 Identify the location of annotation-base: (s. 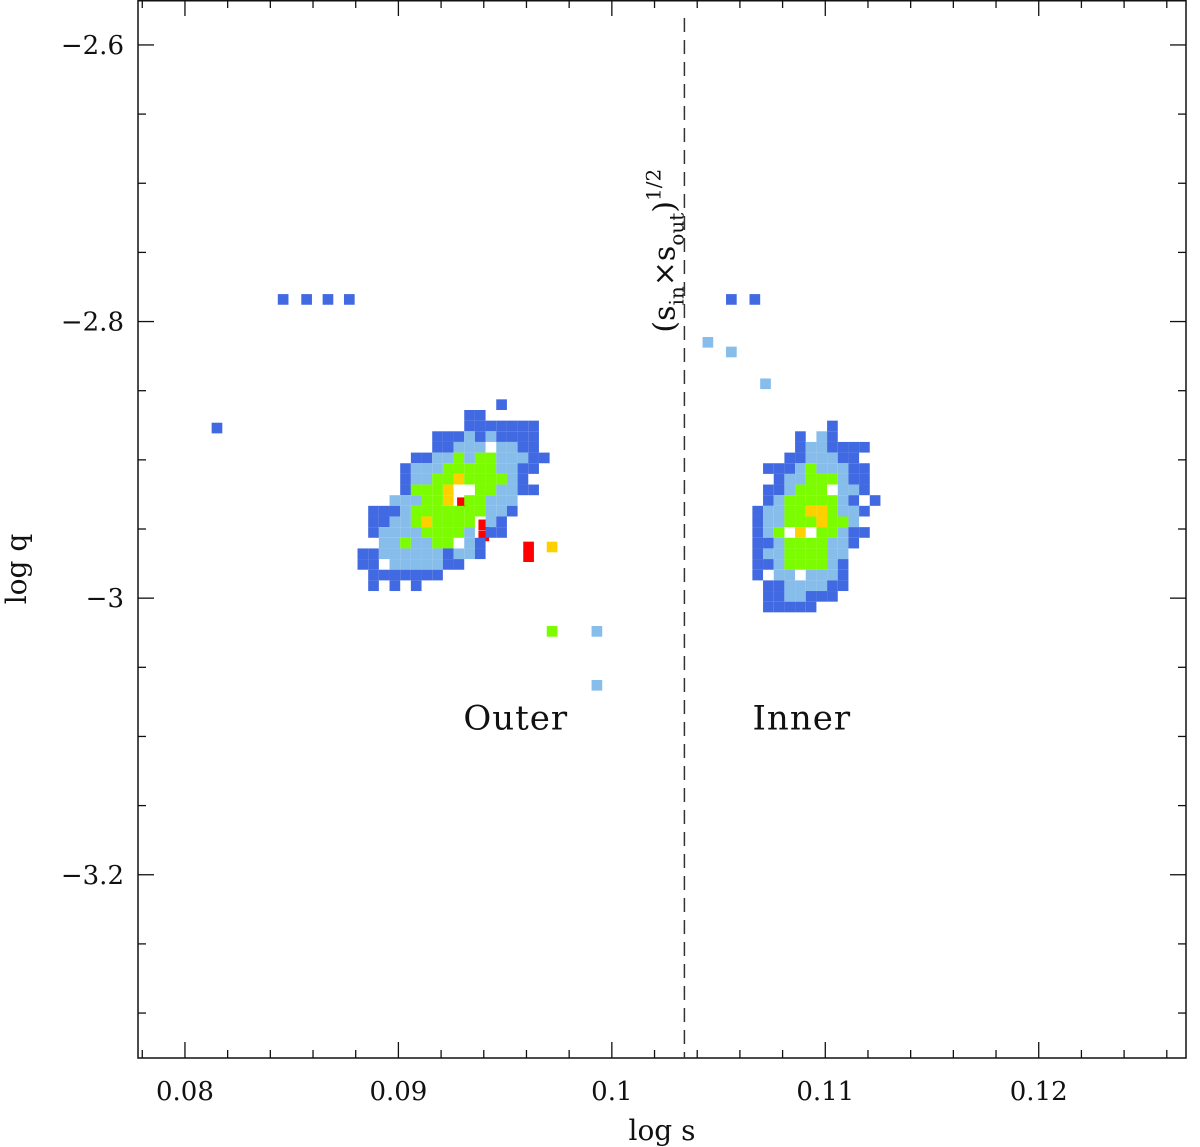
(664, 319).